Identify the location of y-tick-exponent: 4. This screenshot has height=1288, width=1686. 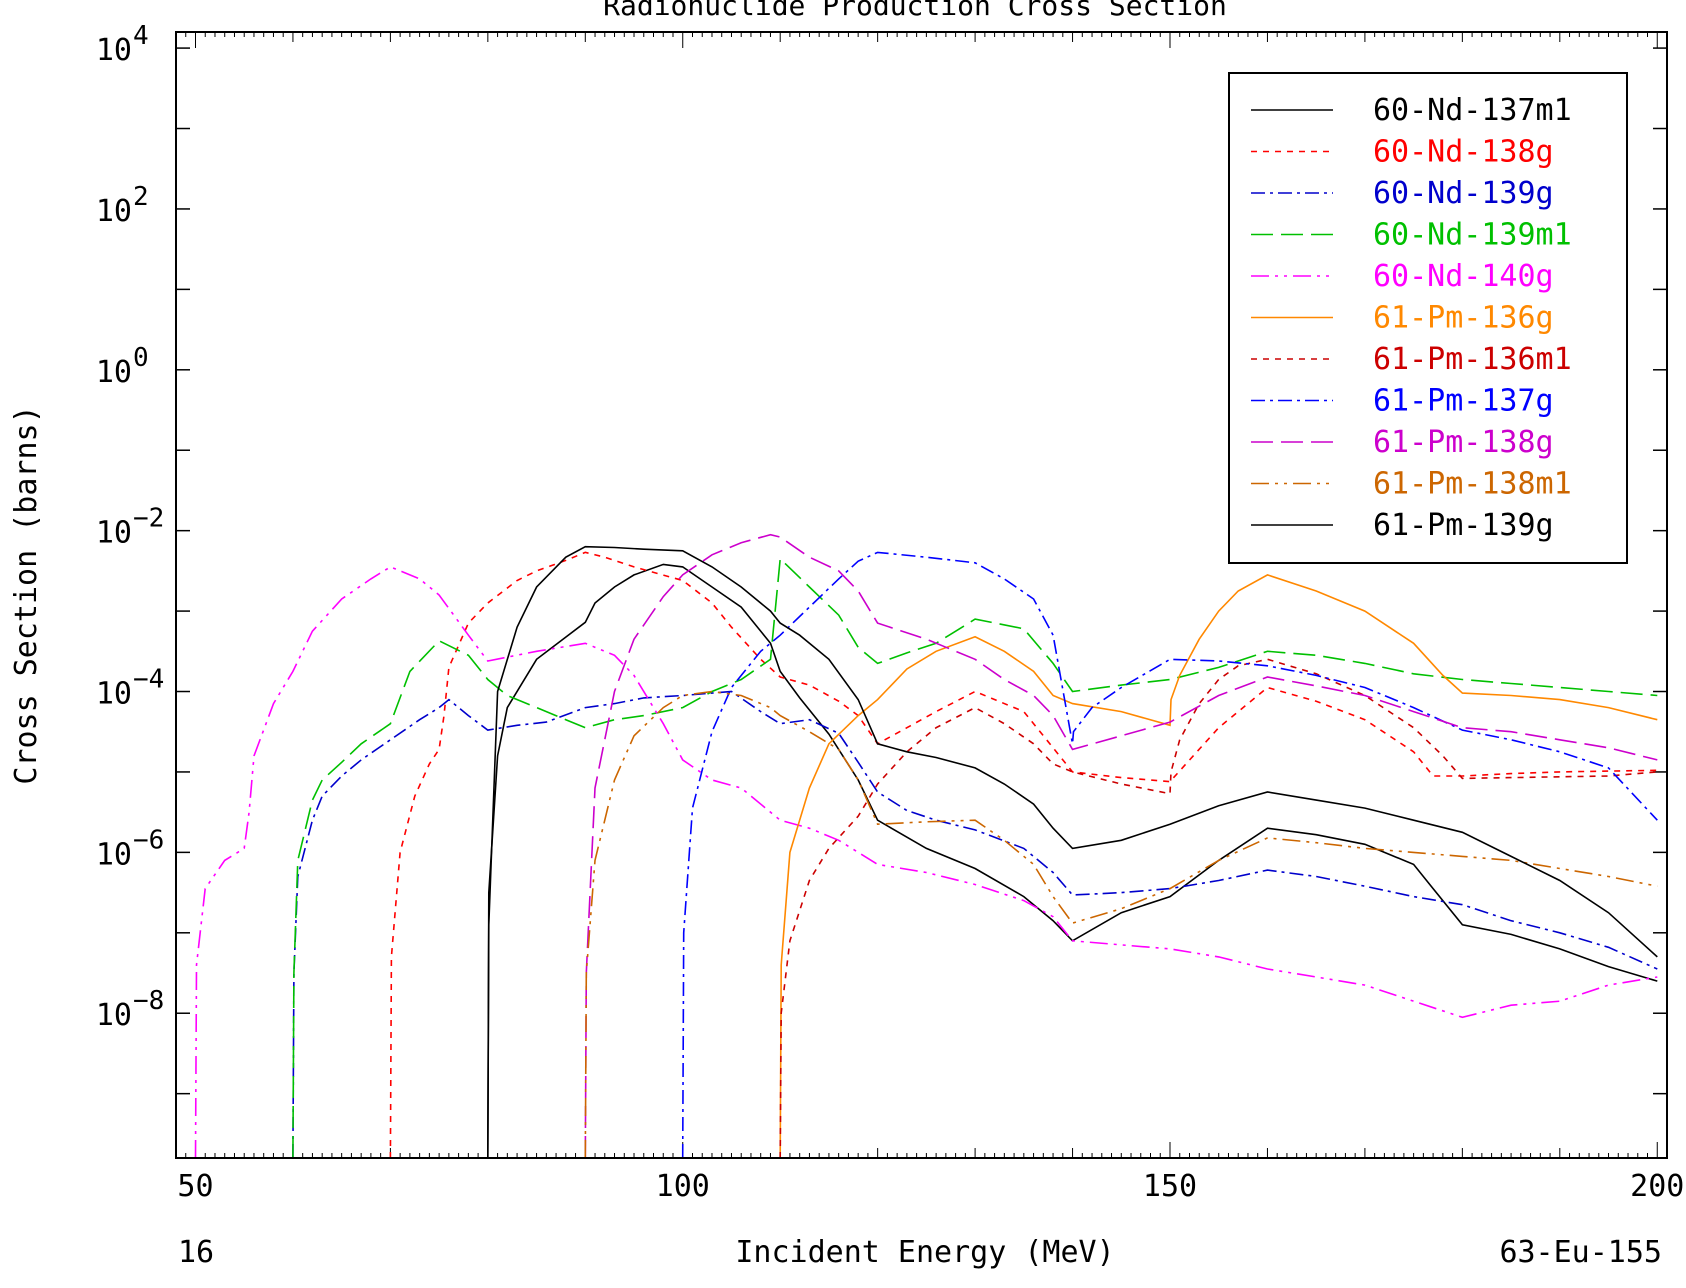
(141, 36).